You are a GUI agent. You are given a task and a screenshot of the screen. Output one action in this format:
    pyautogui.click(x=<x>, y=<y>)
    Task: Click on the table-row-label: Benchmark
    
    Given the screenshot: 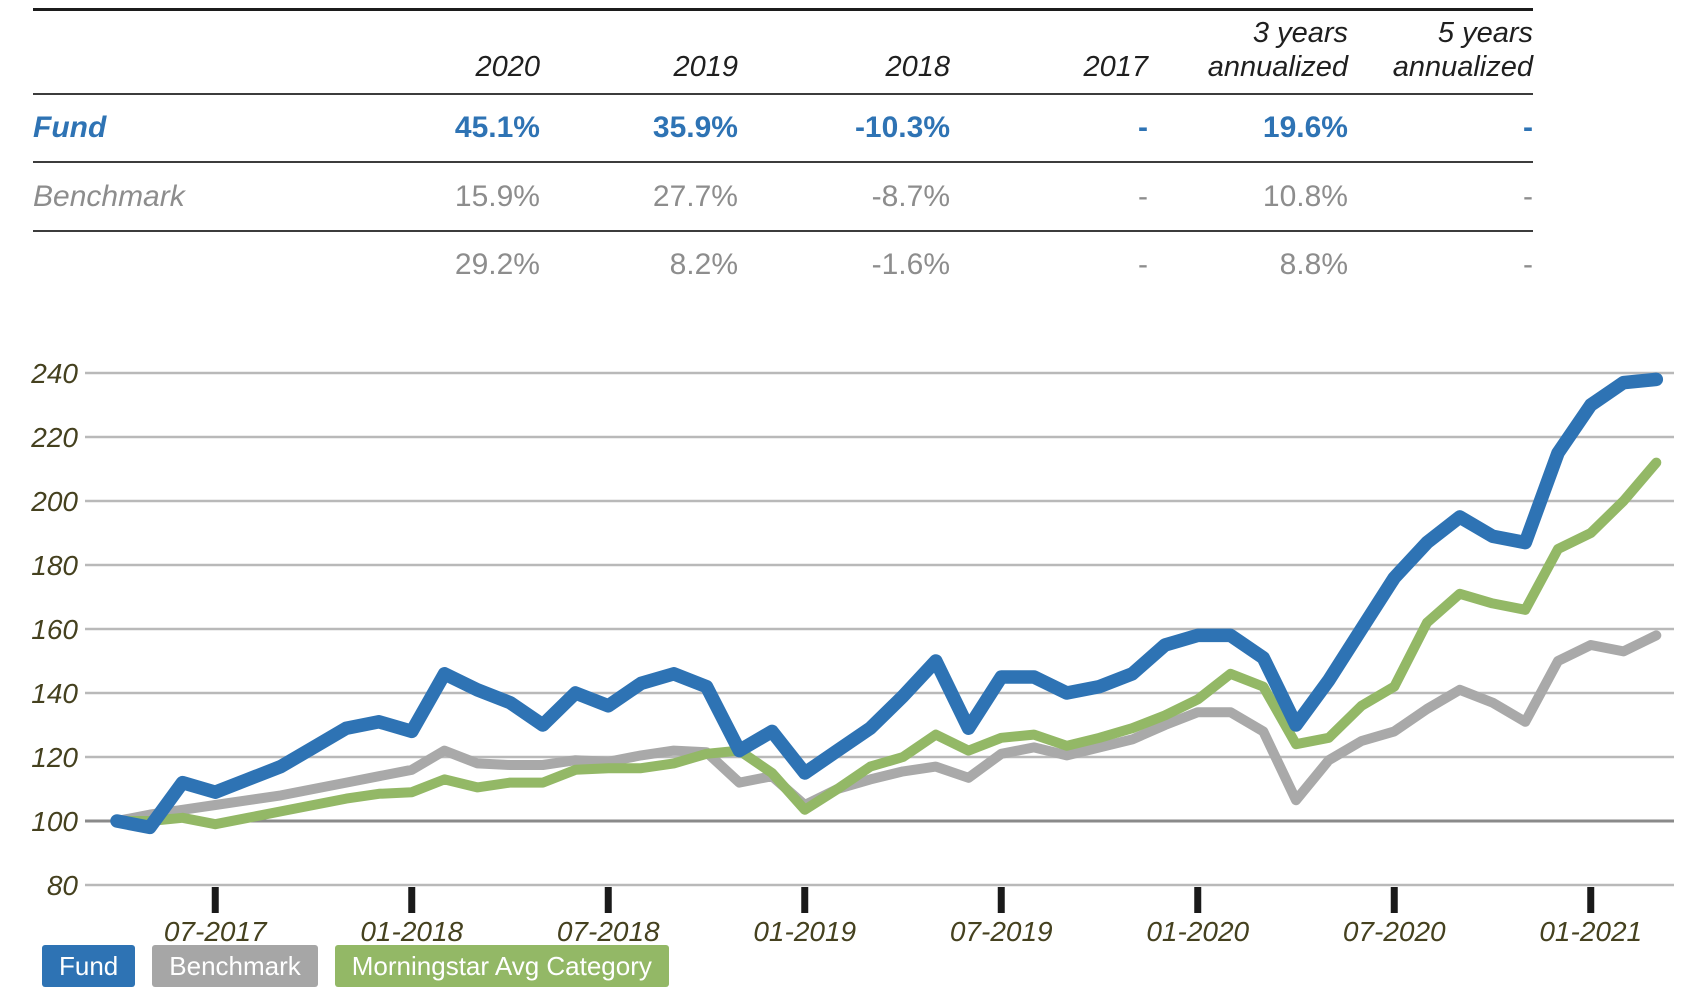 What is the action you would take?
    pyautogui.click(x=109, y=196)
    